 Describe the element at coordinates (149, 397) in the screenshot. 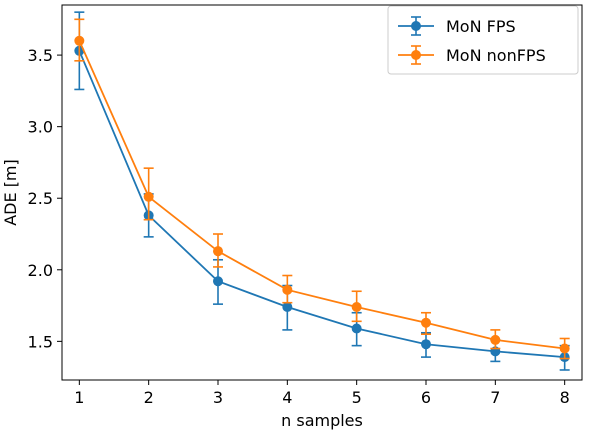

I see `x-tick-label: 2` at that location.